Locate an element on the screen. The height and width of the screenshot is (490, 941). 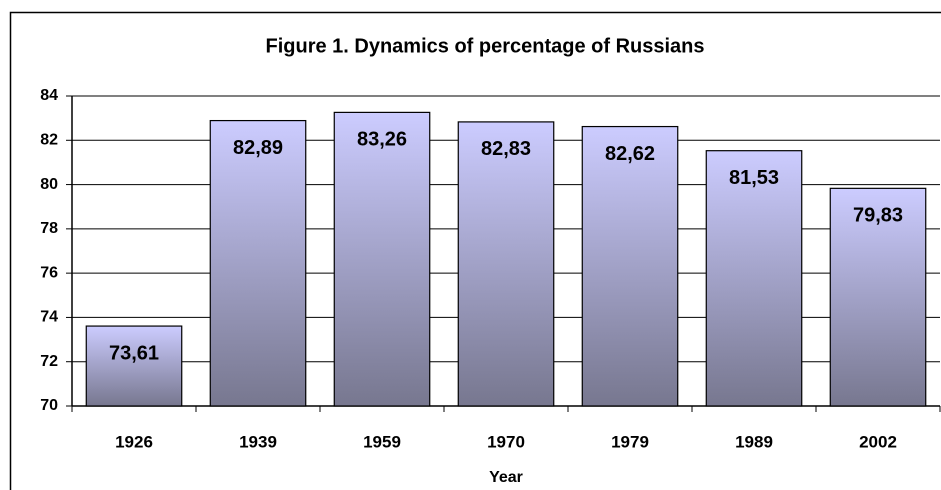
y-tick-label: 80 is located at coordinates (49, 184).